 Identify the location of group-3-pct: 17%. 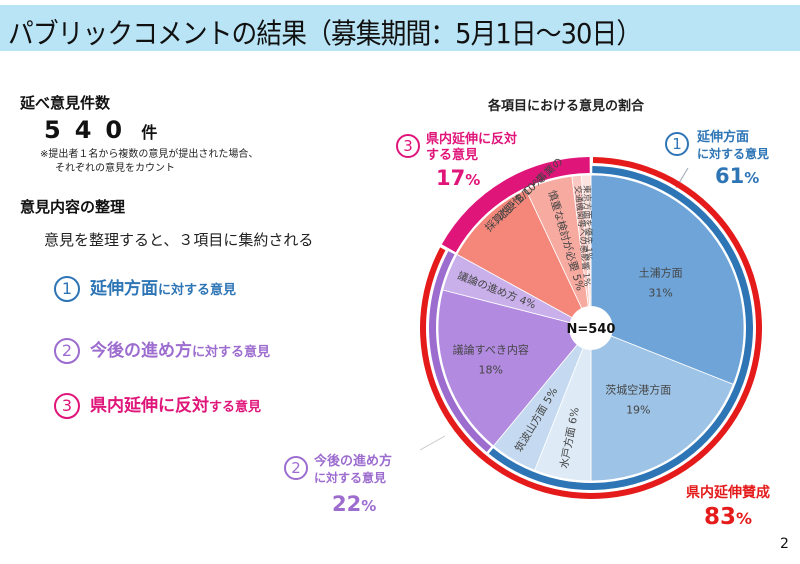
(476, 178).